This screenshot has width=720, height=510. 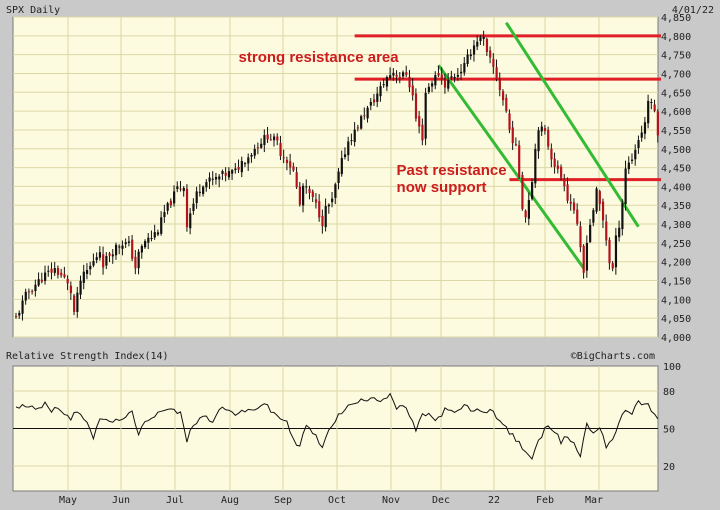 I want to click on month-label: May, so click(x=68, y=500).